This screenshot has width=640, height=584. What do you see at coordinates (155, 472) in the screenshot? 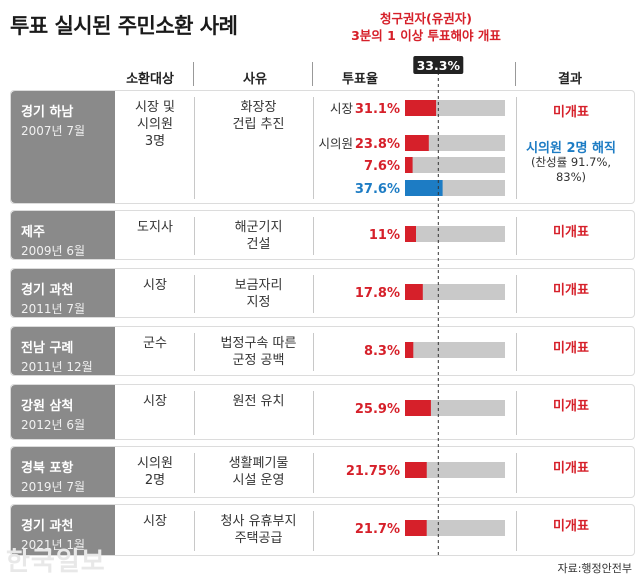
I see `target-cell: 시의원 2명` at bounding box center [155, 472].